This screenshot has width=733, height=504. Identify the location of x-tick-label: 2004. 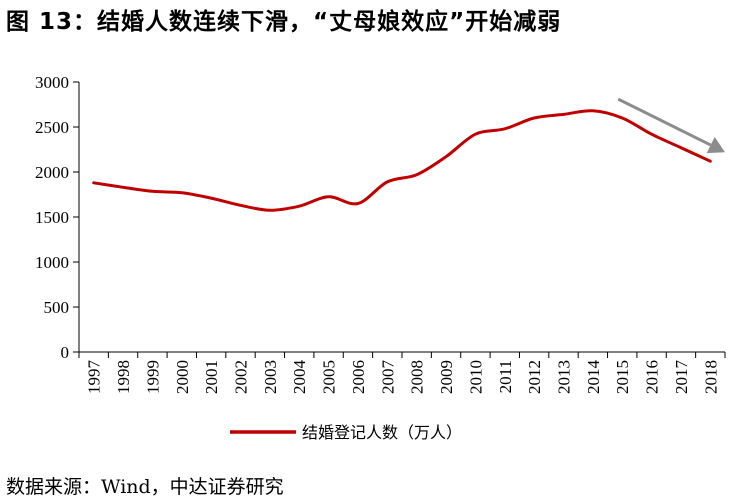
(299, 377).